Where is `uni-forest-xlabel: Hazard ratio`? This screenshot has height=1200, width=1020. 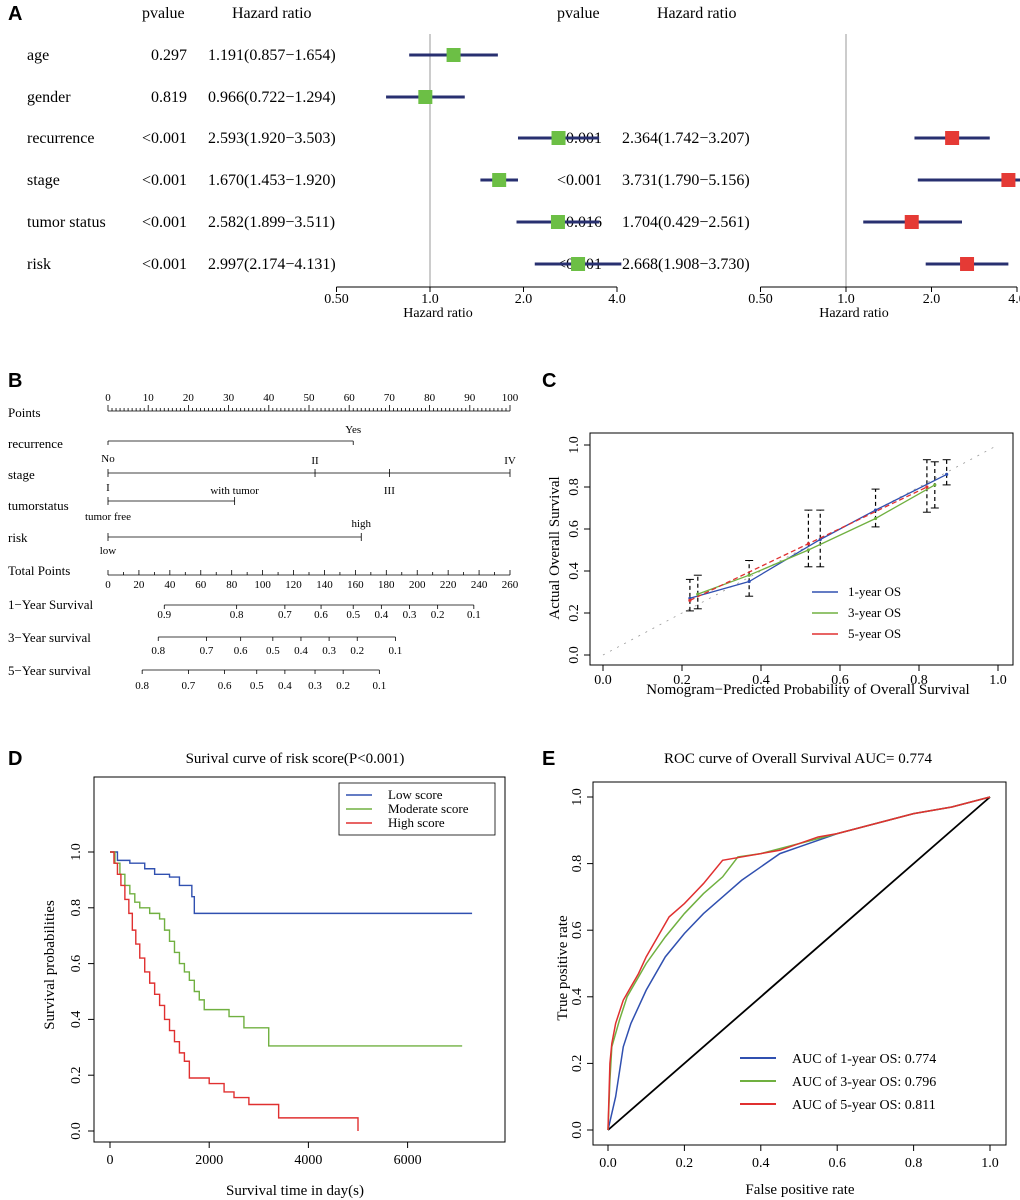
uni-forest-xlabel: Hazard ratio is located at coordinates (438, 313).